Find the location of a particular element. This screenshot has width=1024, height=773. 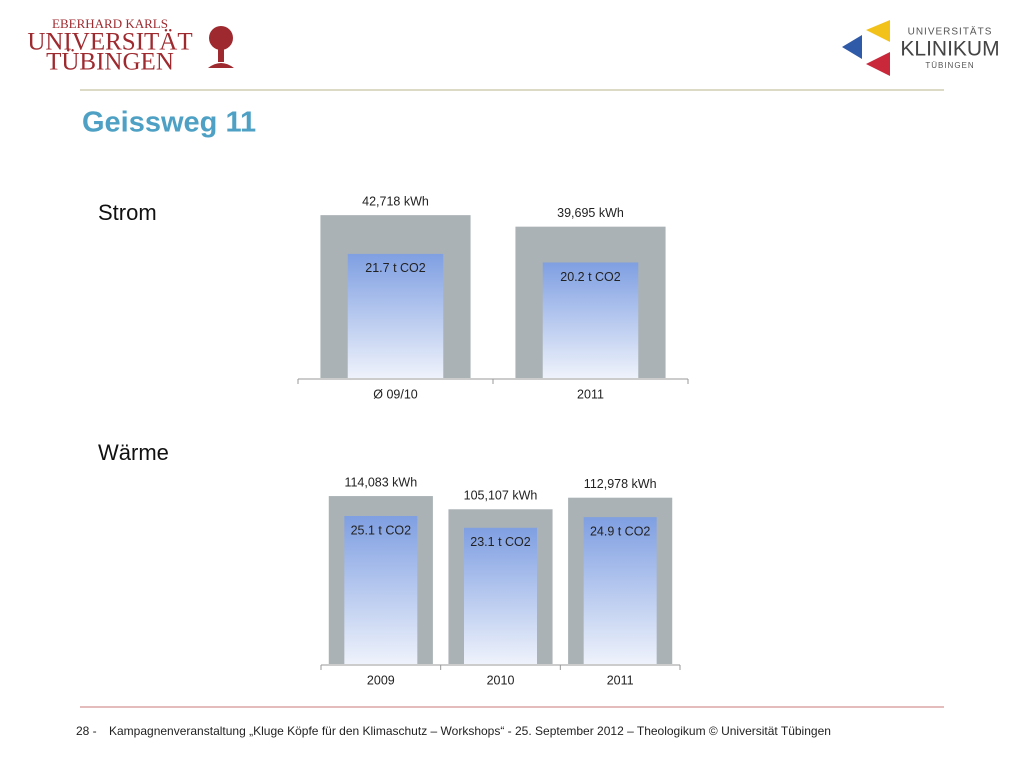

energy-label: 39,695 kWh is located at coordinates (590, 213).